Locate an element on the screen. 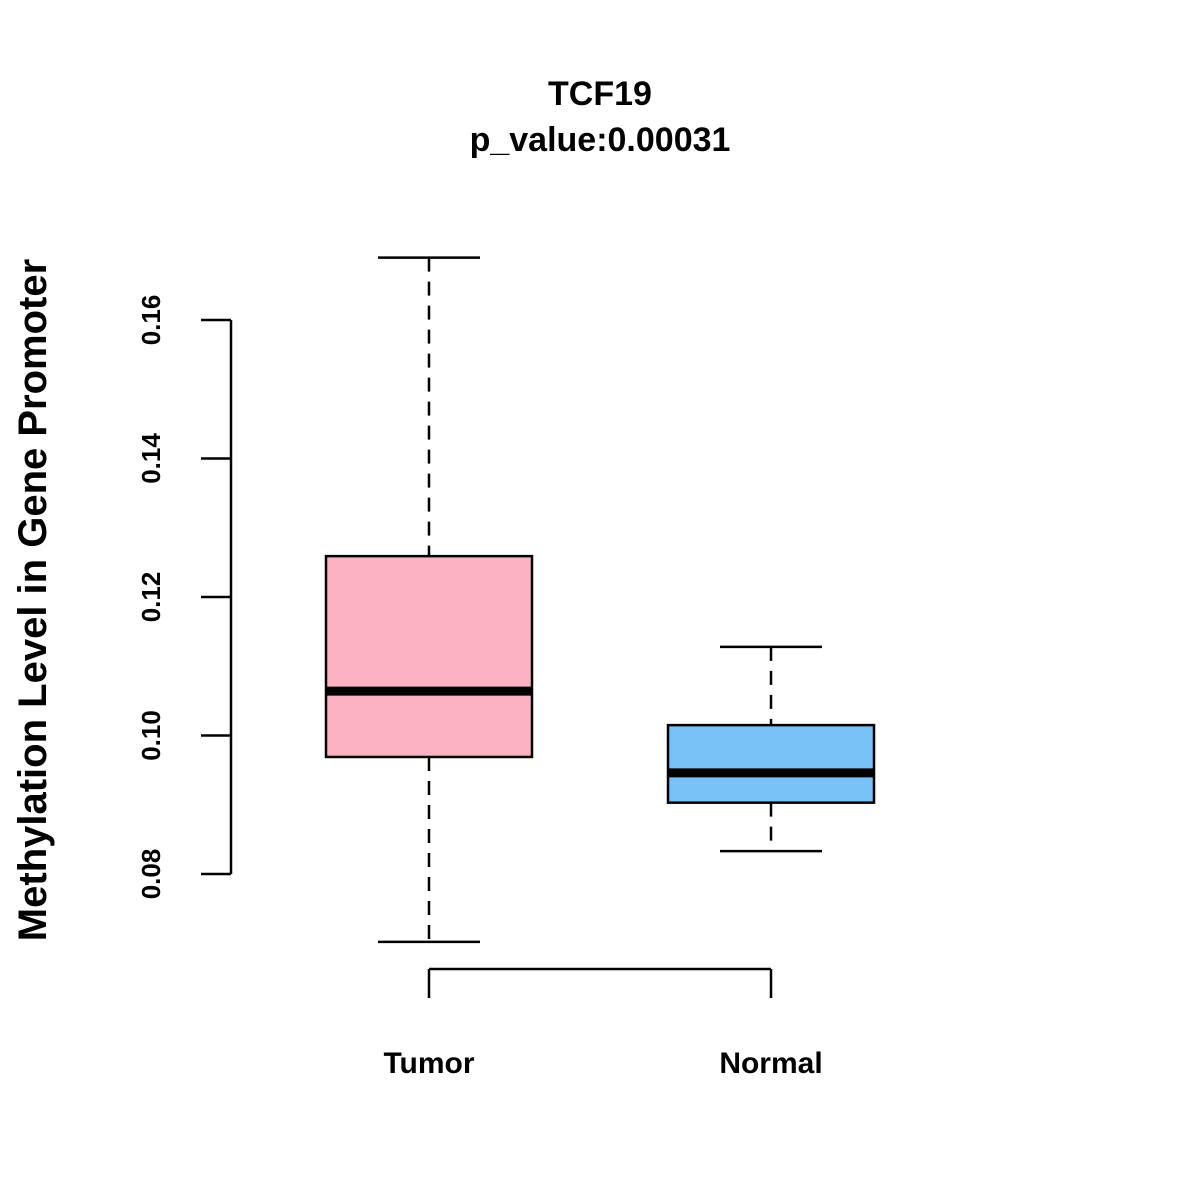  x-axis: Tumor Normal is located at coordinates (603, 1023).